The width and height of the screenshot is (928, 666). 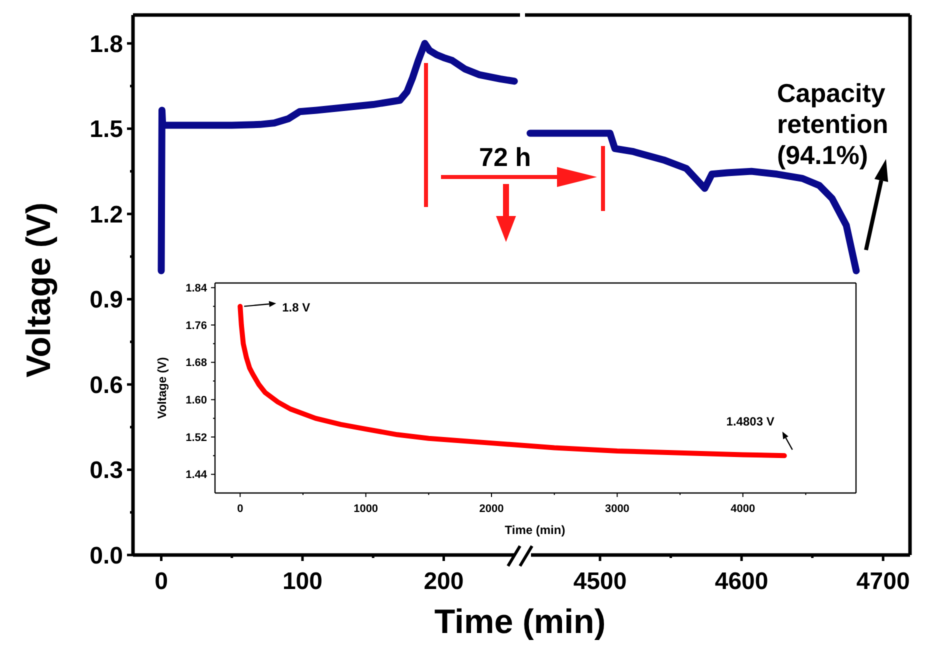 I want to click on y-tick-label: 0.3, so click(x=106, y=470).